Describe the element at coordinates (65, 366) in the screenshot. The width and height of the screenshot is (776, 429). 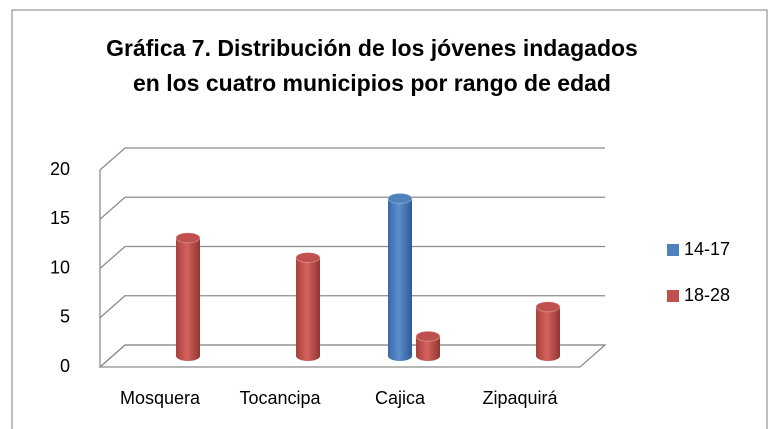
I see `y-tick-label: 0` at that location.